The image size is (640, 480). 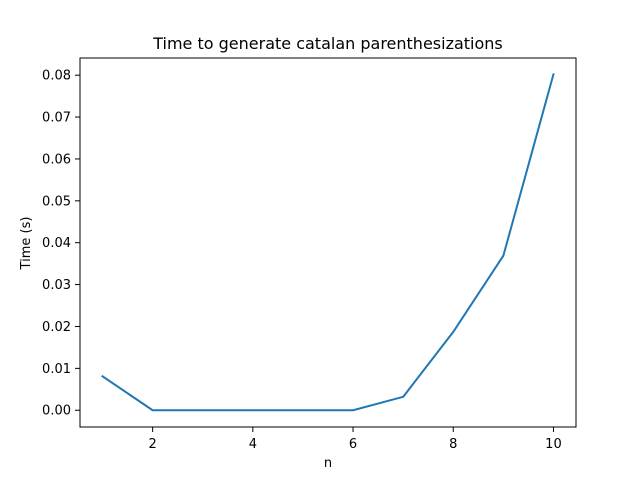 I want to click on y-axis-label: Time (s), so click(x=26, y=244).